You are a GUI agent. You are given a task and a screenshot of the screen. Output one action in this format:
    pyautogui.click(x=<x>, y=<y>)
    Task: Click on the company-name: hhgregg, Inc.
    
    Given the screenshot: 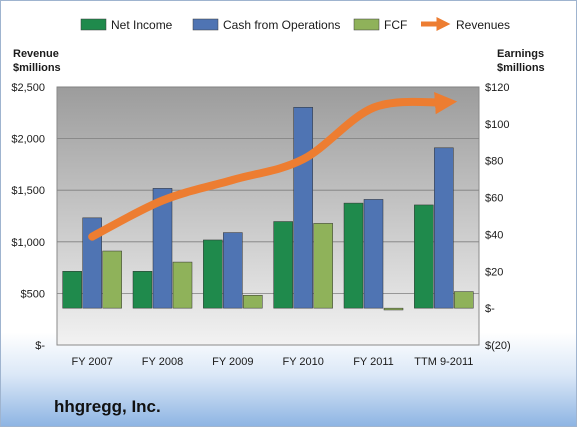 What is the action you would take?
    pyautogui.click(x=107, y=406)
    